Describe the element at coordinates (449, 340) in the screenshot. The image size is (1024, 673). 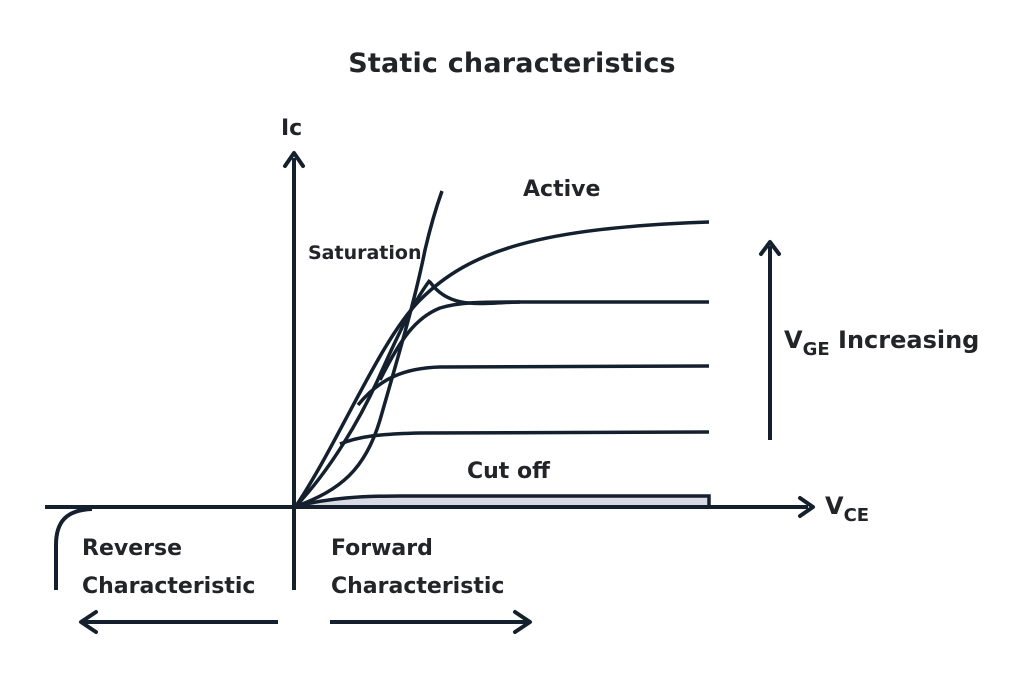
I see `vge-curve-4-lower` at that location.